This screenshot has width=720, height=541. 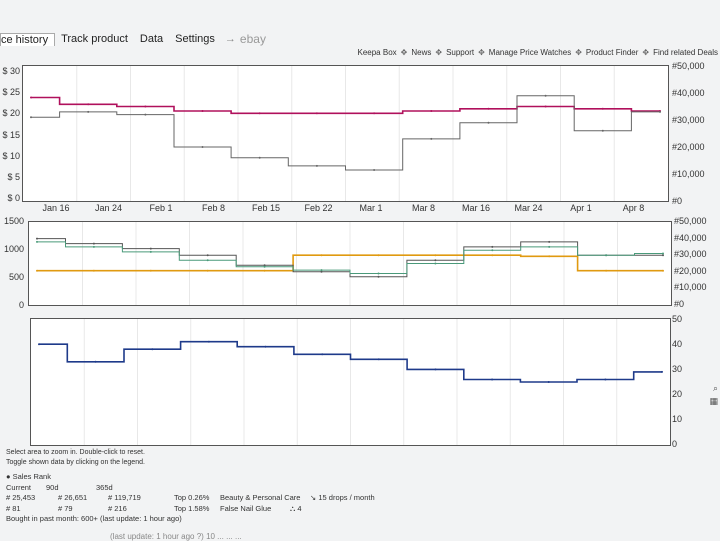 What do you see at coordinates (14, 249) in the screenshot?
I see `count-axis-tick: 1000` at bounding box center [14, 249].